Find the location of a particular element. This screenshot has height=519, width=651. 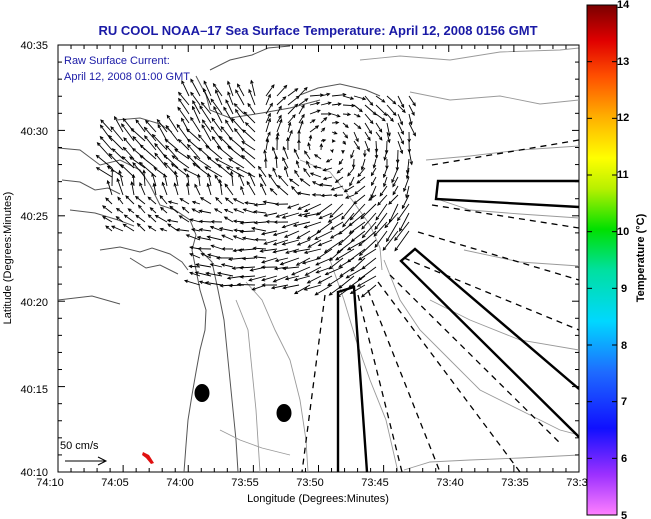

colorbar is located at coordinates (602, 260).